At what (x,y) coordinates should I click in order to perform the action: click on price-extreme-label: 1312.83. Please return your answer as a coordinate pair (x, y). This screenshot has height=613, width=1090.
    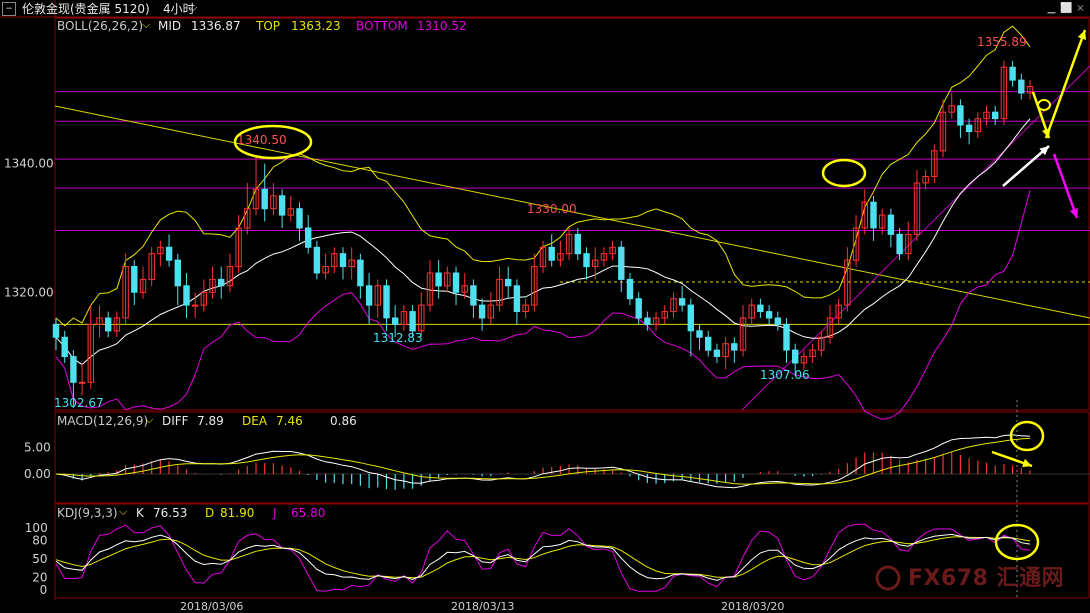
    Looking at the image, I should click on (398, 338).